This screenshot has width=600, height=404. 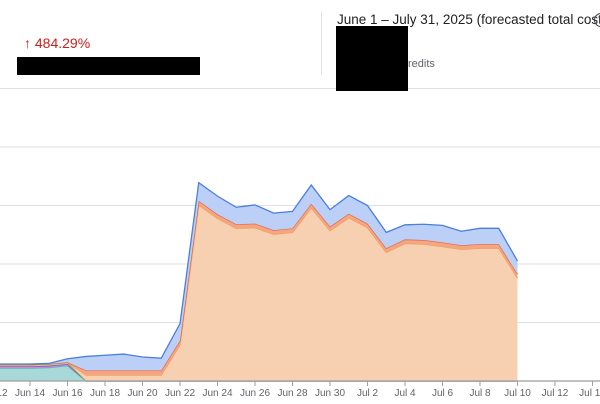 I want to click on change-percent: ↑ 484.29%, so click(x=57, y=43).